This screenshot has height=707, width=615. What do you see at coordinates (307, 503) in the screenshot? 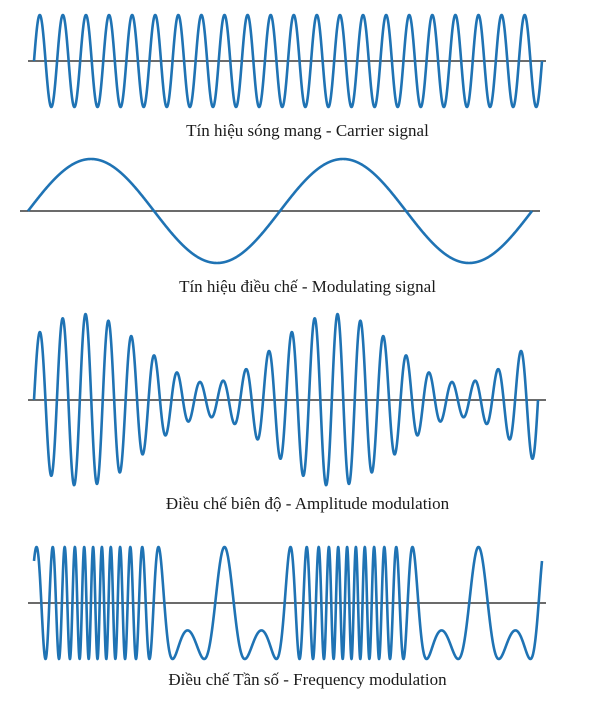
I see `am-caption: Điều chế biên độ - Amplitude modulation` at bounding box center [307, 503].